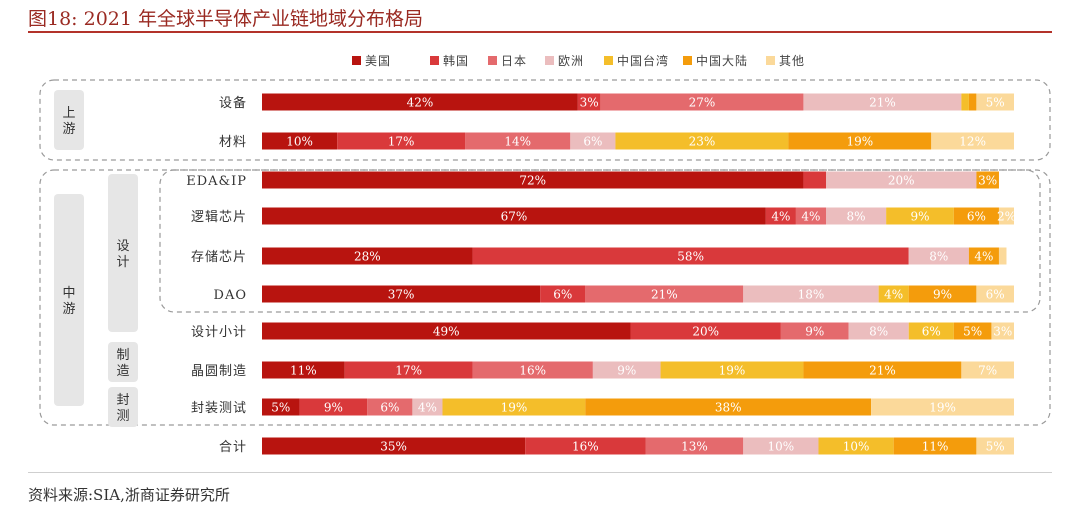 The image size is (1080, 508). I want to click on category-label: DAO, so click(230, 295).